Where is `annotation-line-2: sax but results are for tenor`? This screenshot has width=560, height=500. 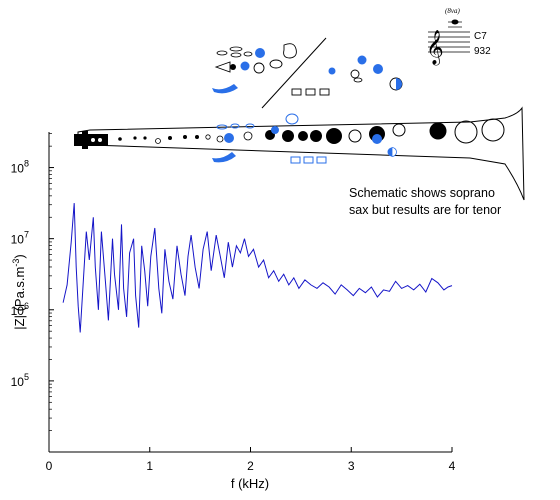
annotation-line-2: sax but results are for tenor is located at coordinates (425, 210).